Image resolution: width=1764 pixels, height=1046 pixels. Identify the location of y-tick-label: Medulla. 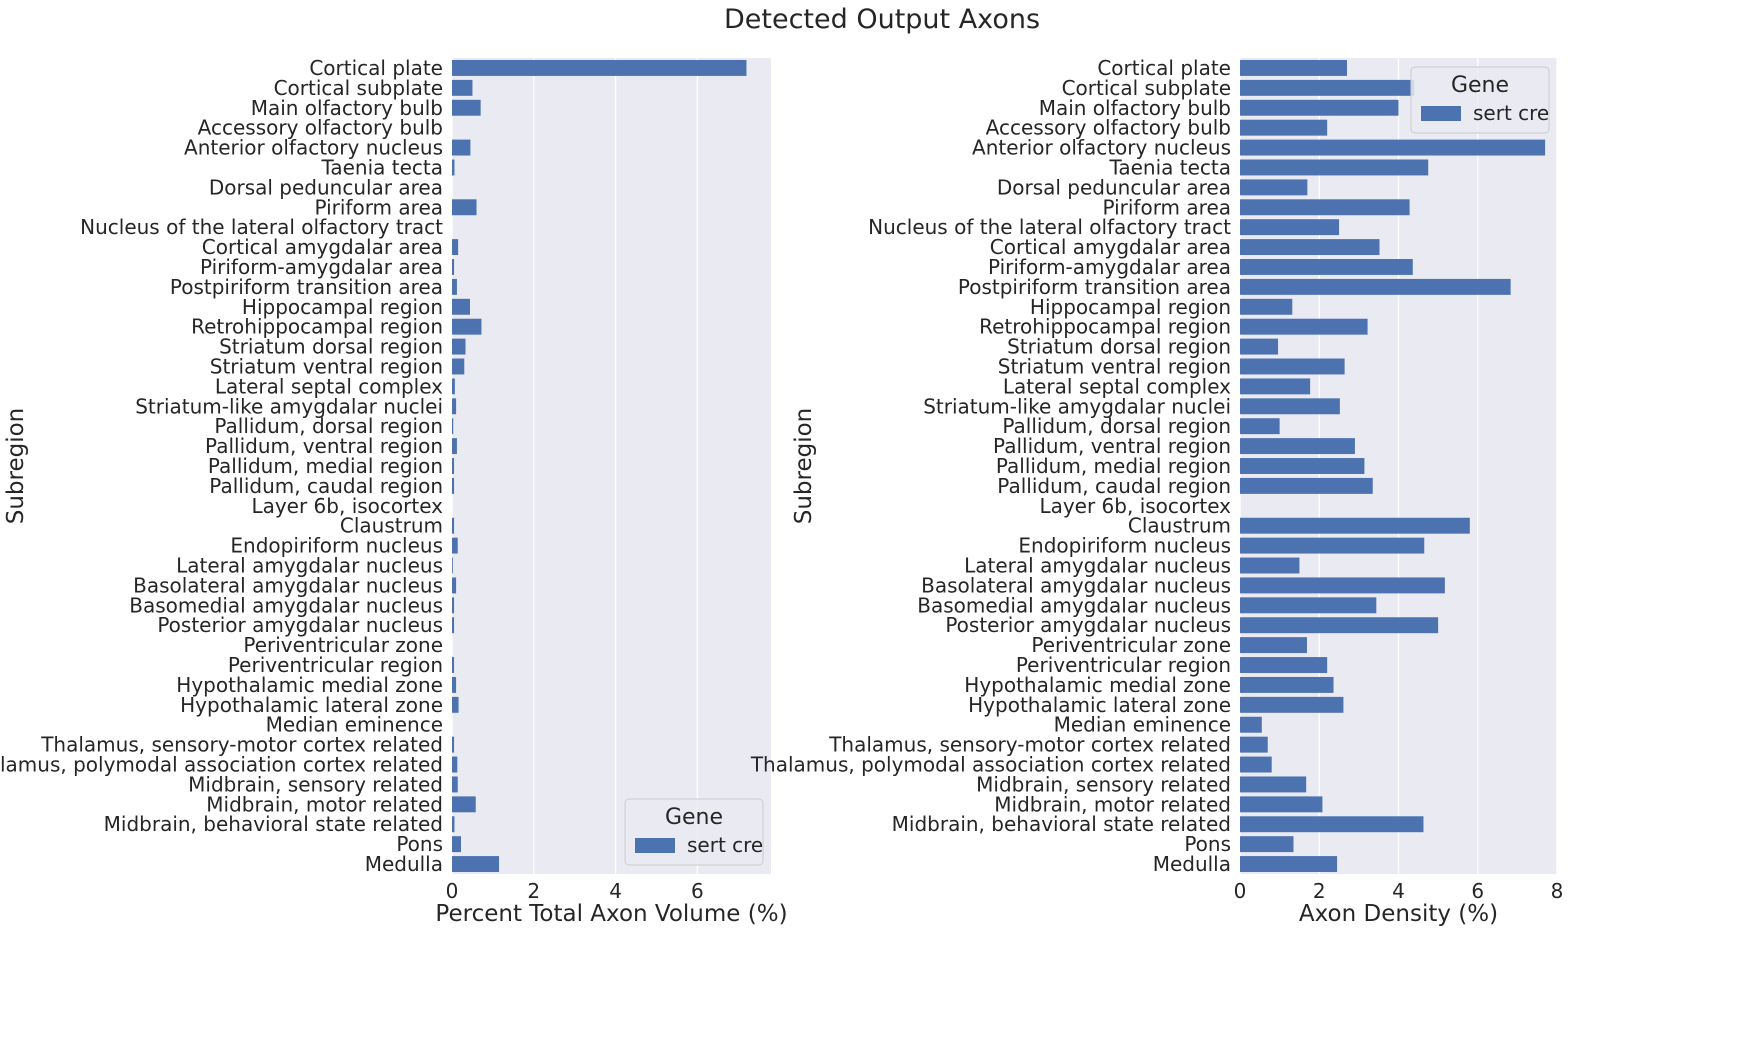
(1192, 864).